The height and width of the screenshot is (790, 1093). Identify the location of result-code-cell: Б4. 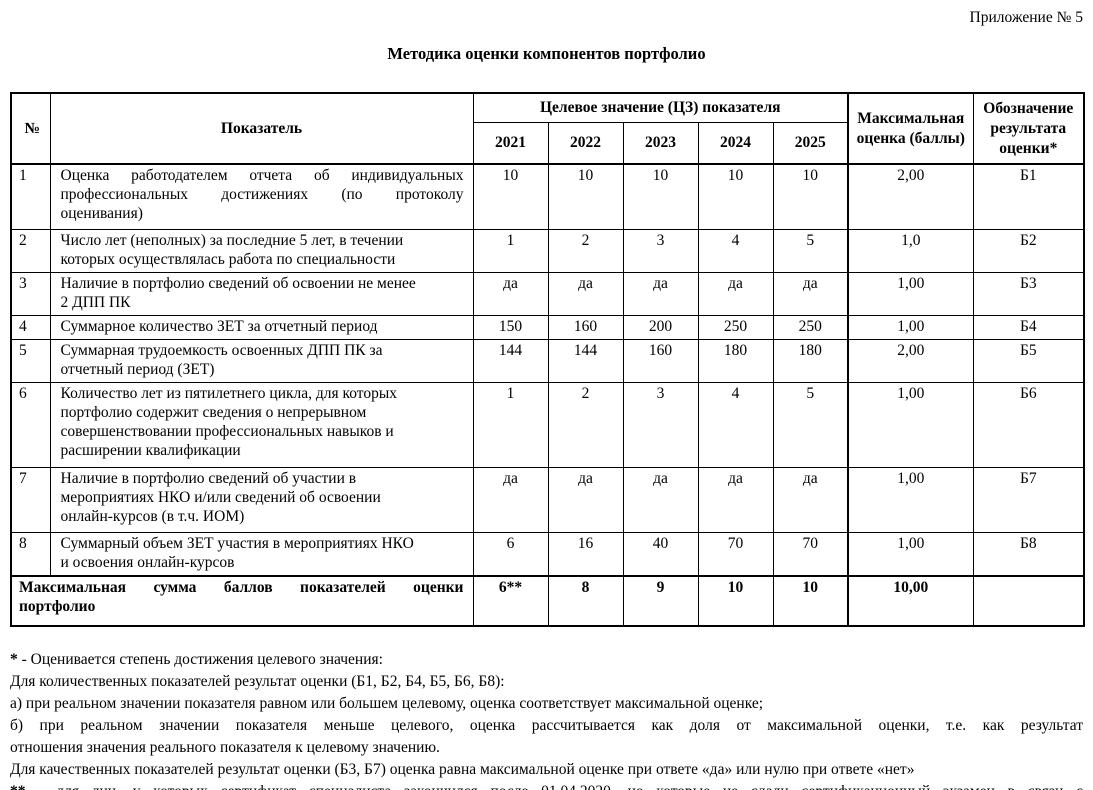
(1028, 327).